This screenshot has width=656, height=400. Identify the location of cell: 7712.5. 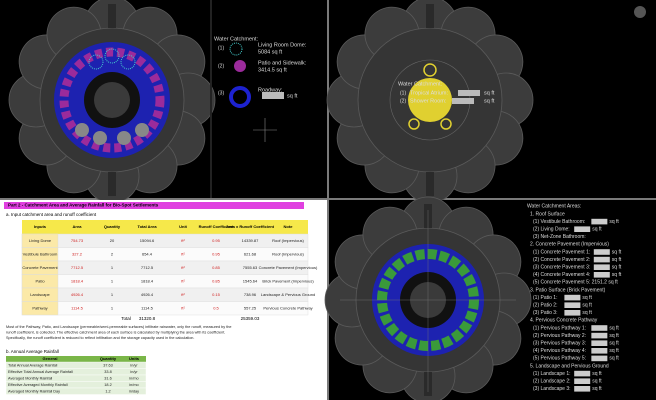
(77, 267).